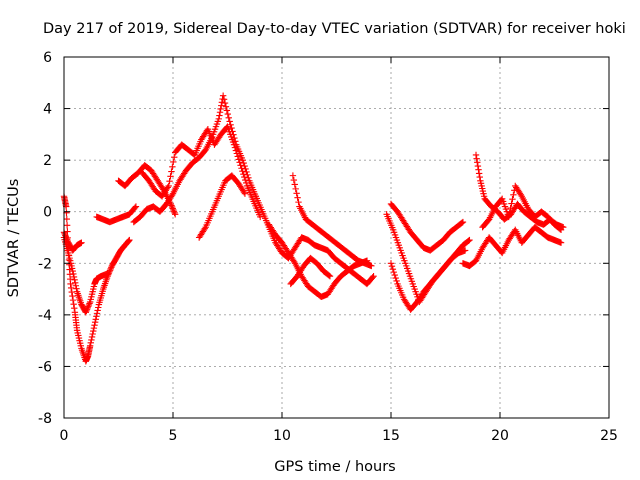 The image size is (640, 480). Describe the element at coordinates (96, 279) in the screenshot. I see `series-track-a` at that location.